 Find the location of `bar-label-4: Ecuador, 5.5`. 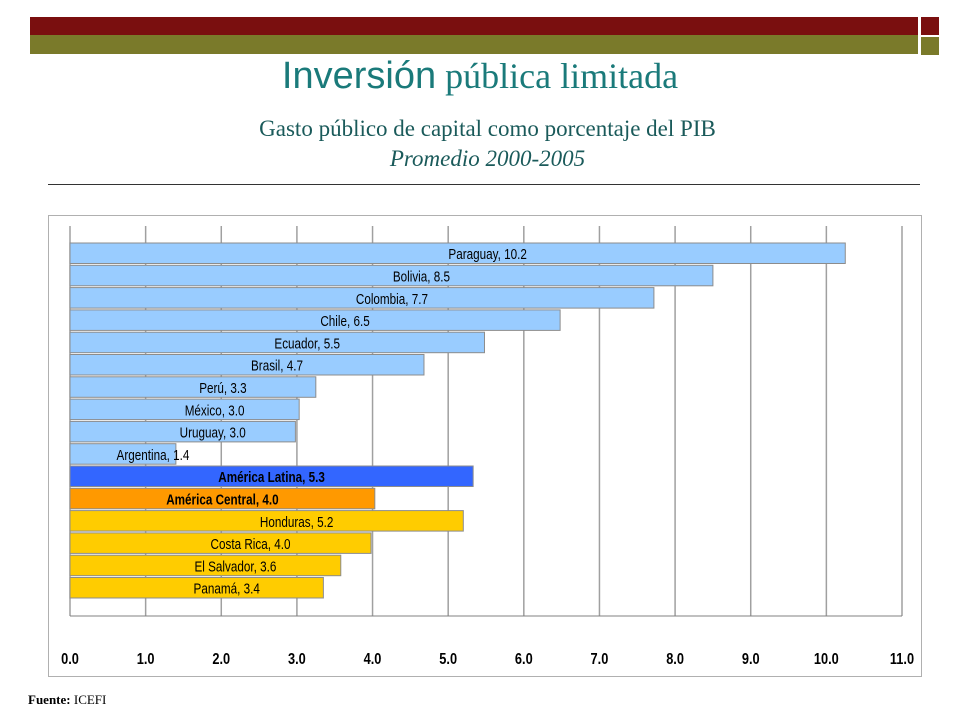

bar-label-4: Ecuador, 5.5 is located at coordinates (307, 343).